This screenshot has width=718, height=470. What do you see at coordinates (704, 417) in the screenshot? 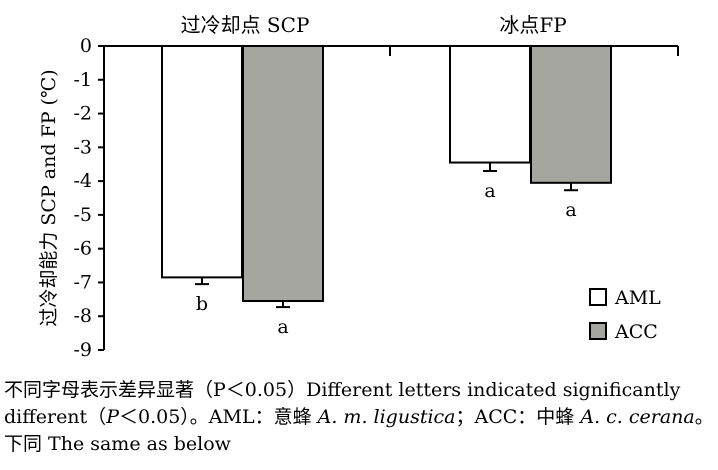
I see `caption-text: 。` at bounding box center [704, 417].